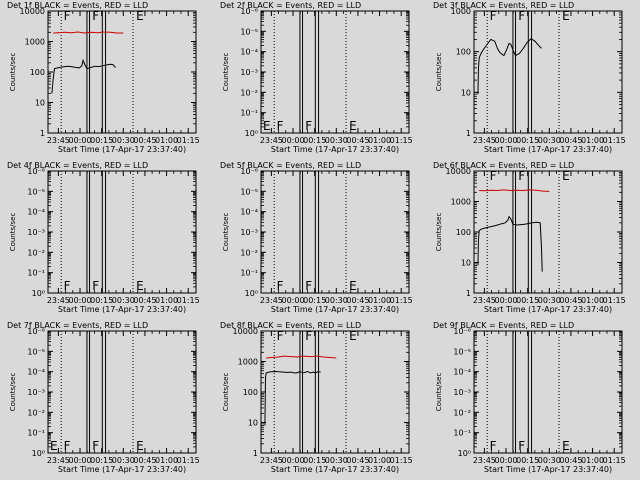  I want to click on panel-title: Det 3f BLACK = Events, RED = LLD, so click(503, 5).